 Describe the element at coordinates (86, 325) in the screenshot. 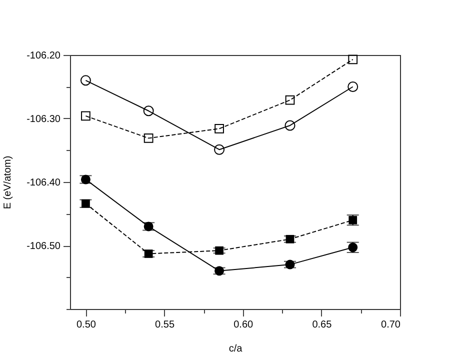

I see `x-tick-label: 0.50` at that location.